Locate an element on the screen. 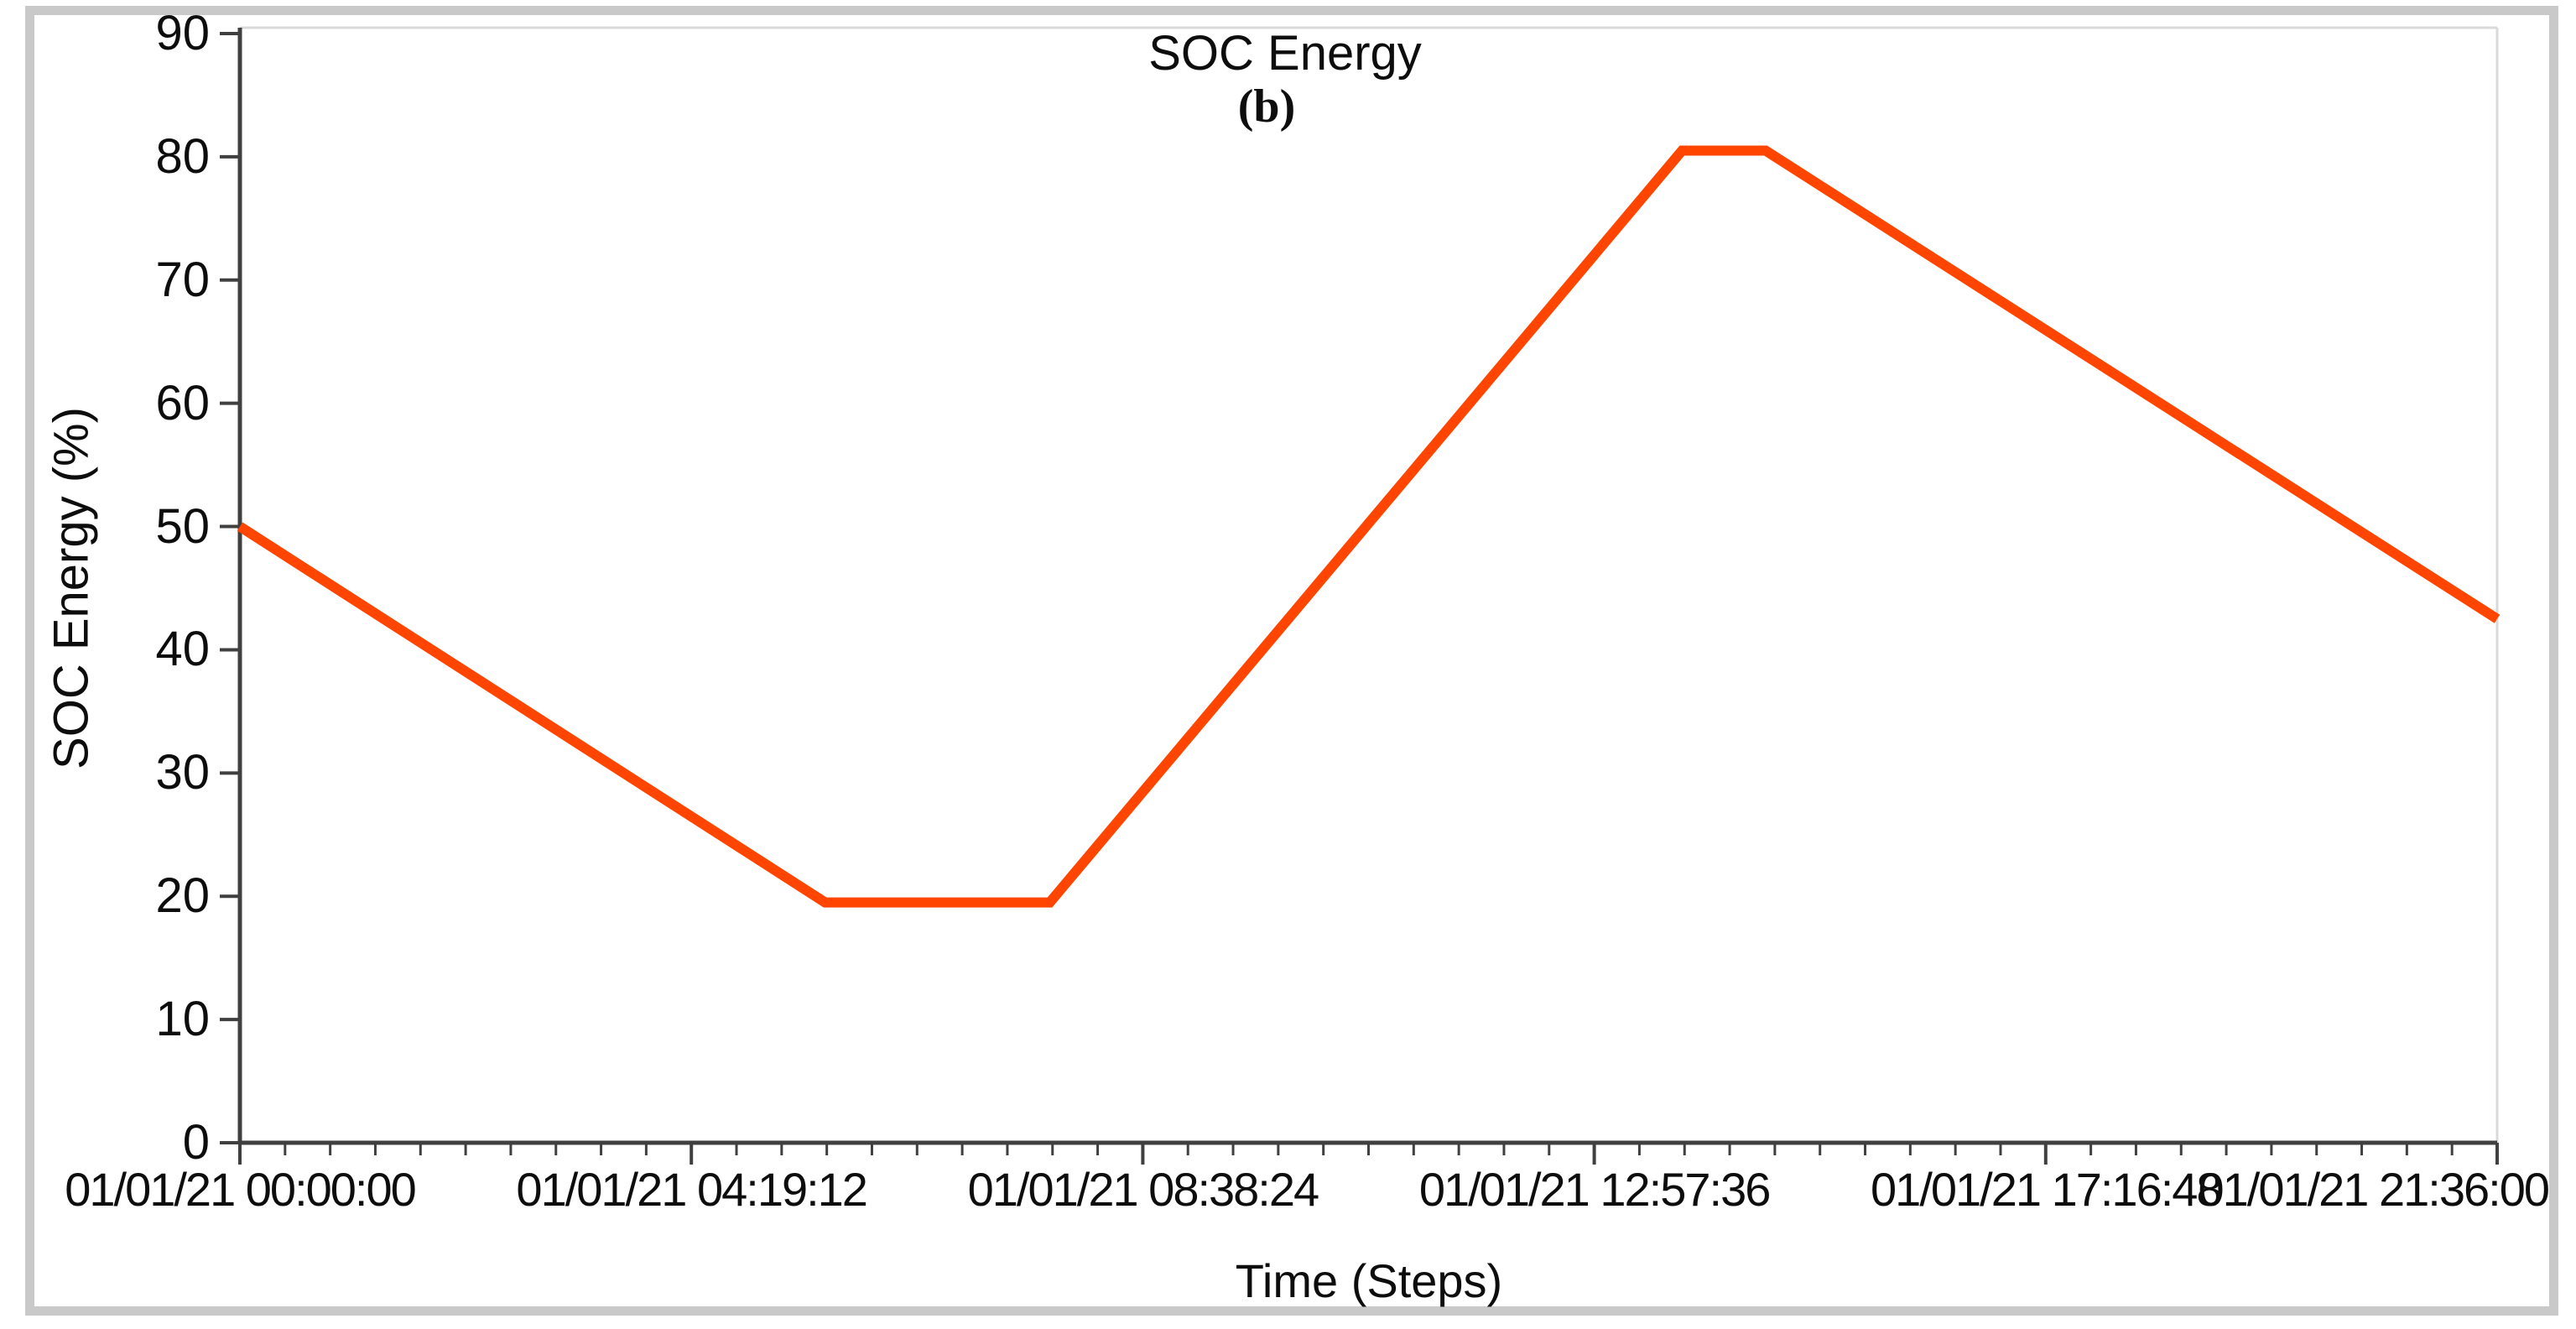 Image resolution: width=2576 pixels, height=1329 pixels. y-tick-label: 60 is located at coordinates (182, 402).